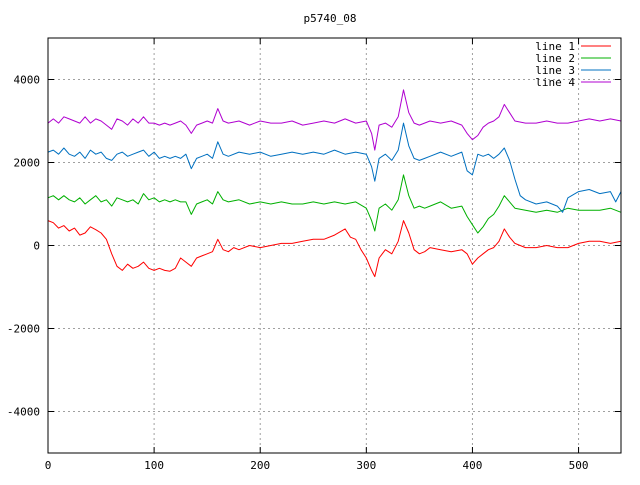  What do you see at coordinates (555, 58) in the screenshot?
I see `legend-label: line 2` at bounding box center [555, 58].